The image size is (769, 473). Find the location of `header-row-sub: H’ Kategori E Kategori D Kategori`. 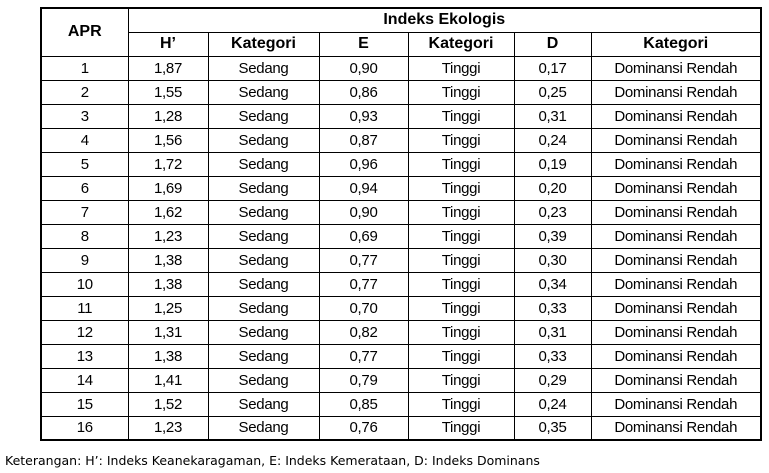

header-row-sub: H’ Kategori E Kategori D Kategori is located at coordinates (401, 44).